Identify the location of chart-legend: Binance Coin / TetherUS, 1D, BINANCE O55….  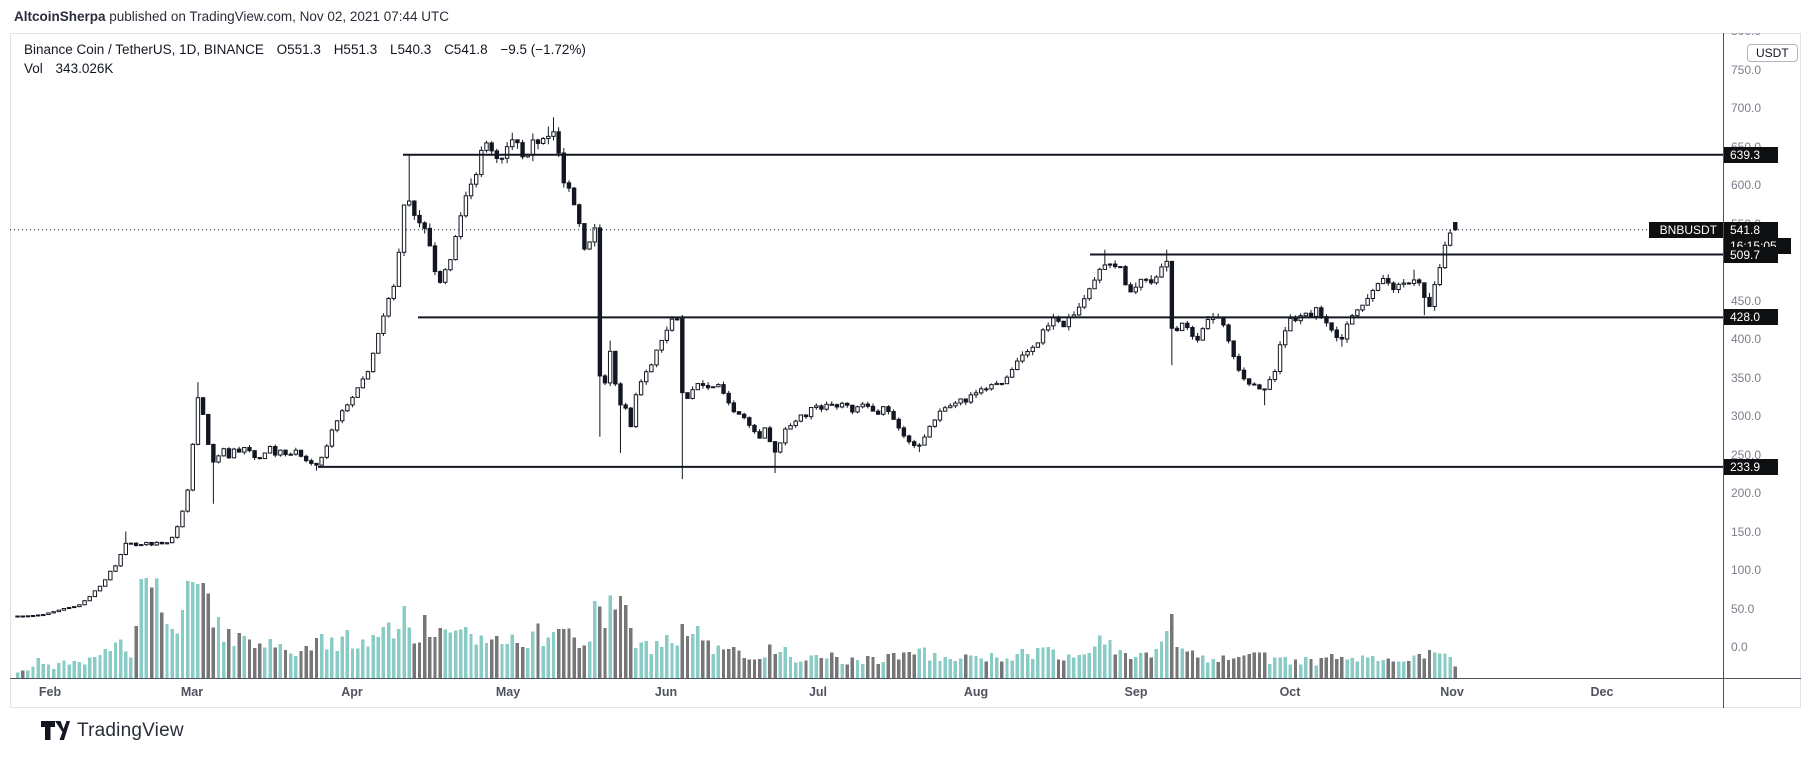
(305, 59).